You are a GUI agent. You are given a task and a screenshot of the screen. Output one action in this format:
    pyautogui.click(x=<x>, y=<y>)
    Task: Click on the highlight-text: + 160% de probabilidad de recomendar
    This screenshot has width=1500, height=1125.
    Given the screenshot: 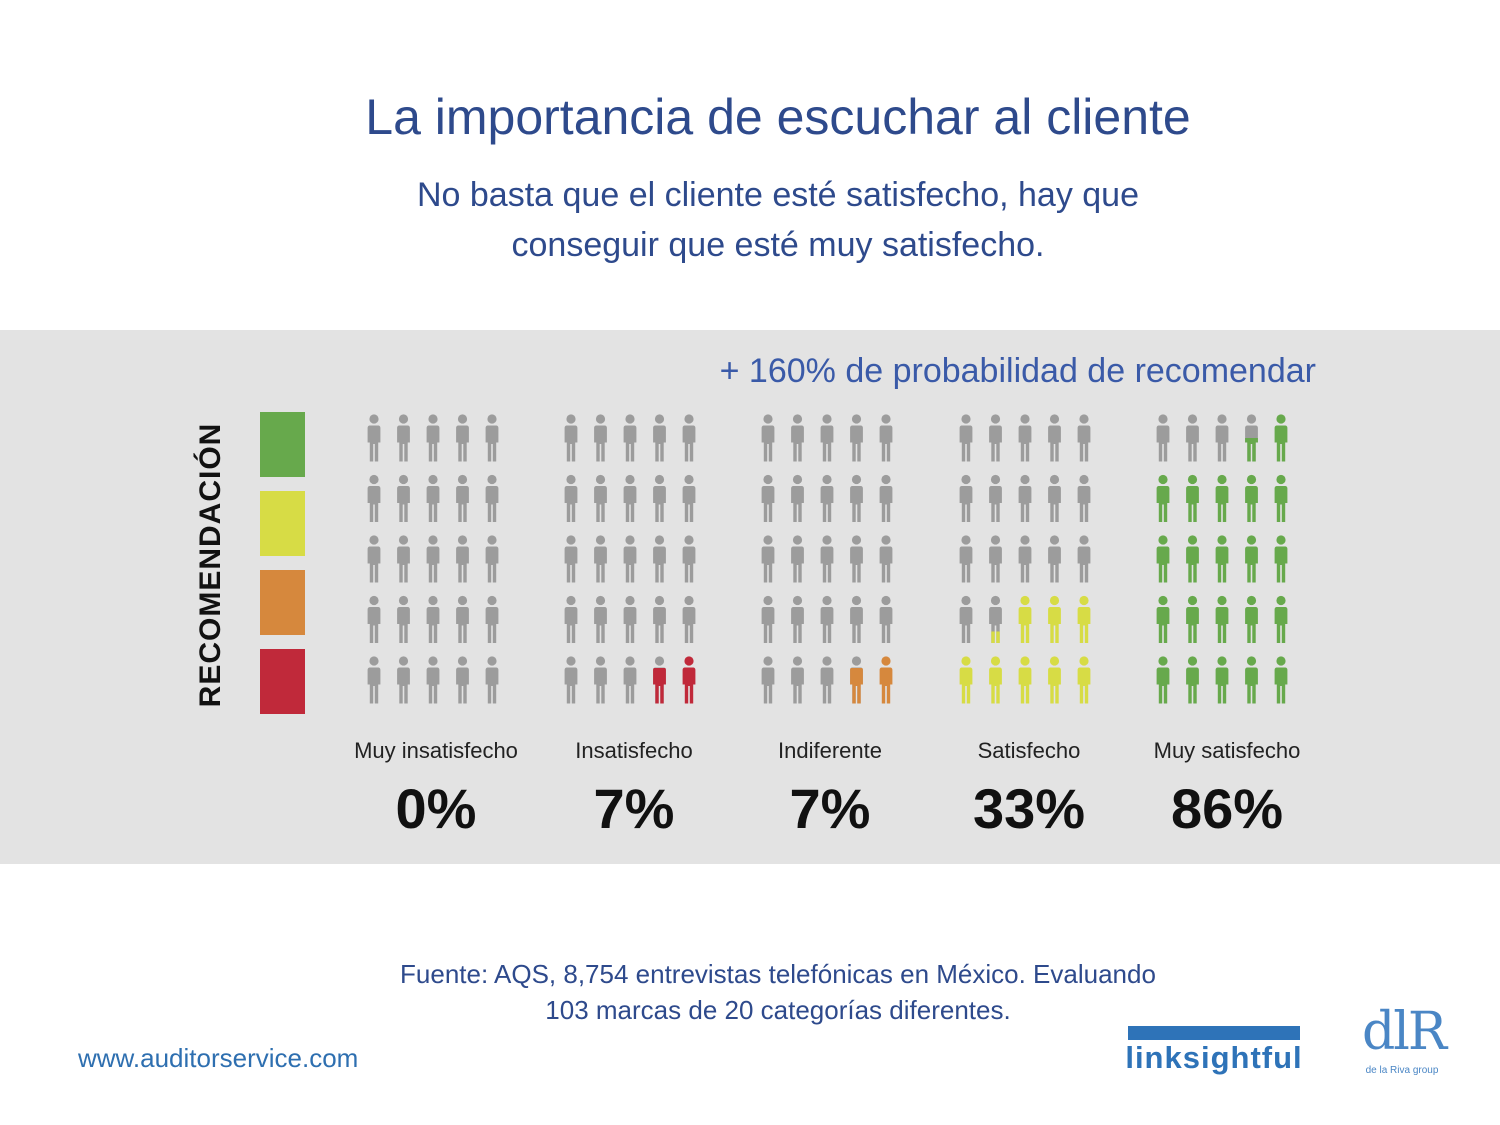 What is the action you would take?
    pyautogui.click(x=1017, y=371)
    